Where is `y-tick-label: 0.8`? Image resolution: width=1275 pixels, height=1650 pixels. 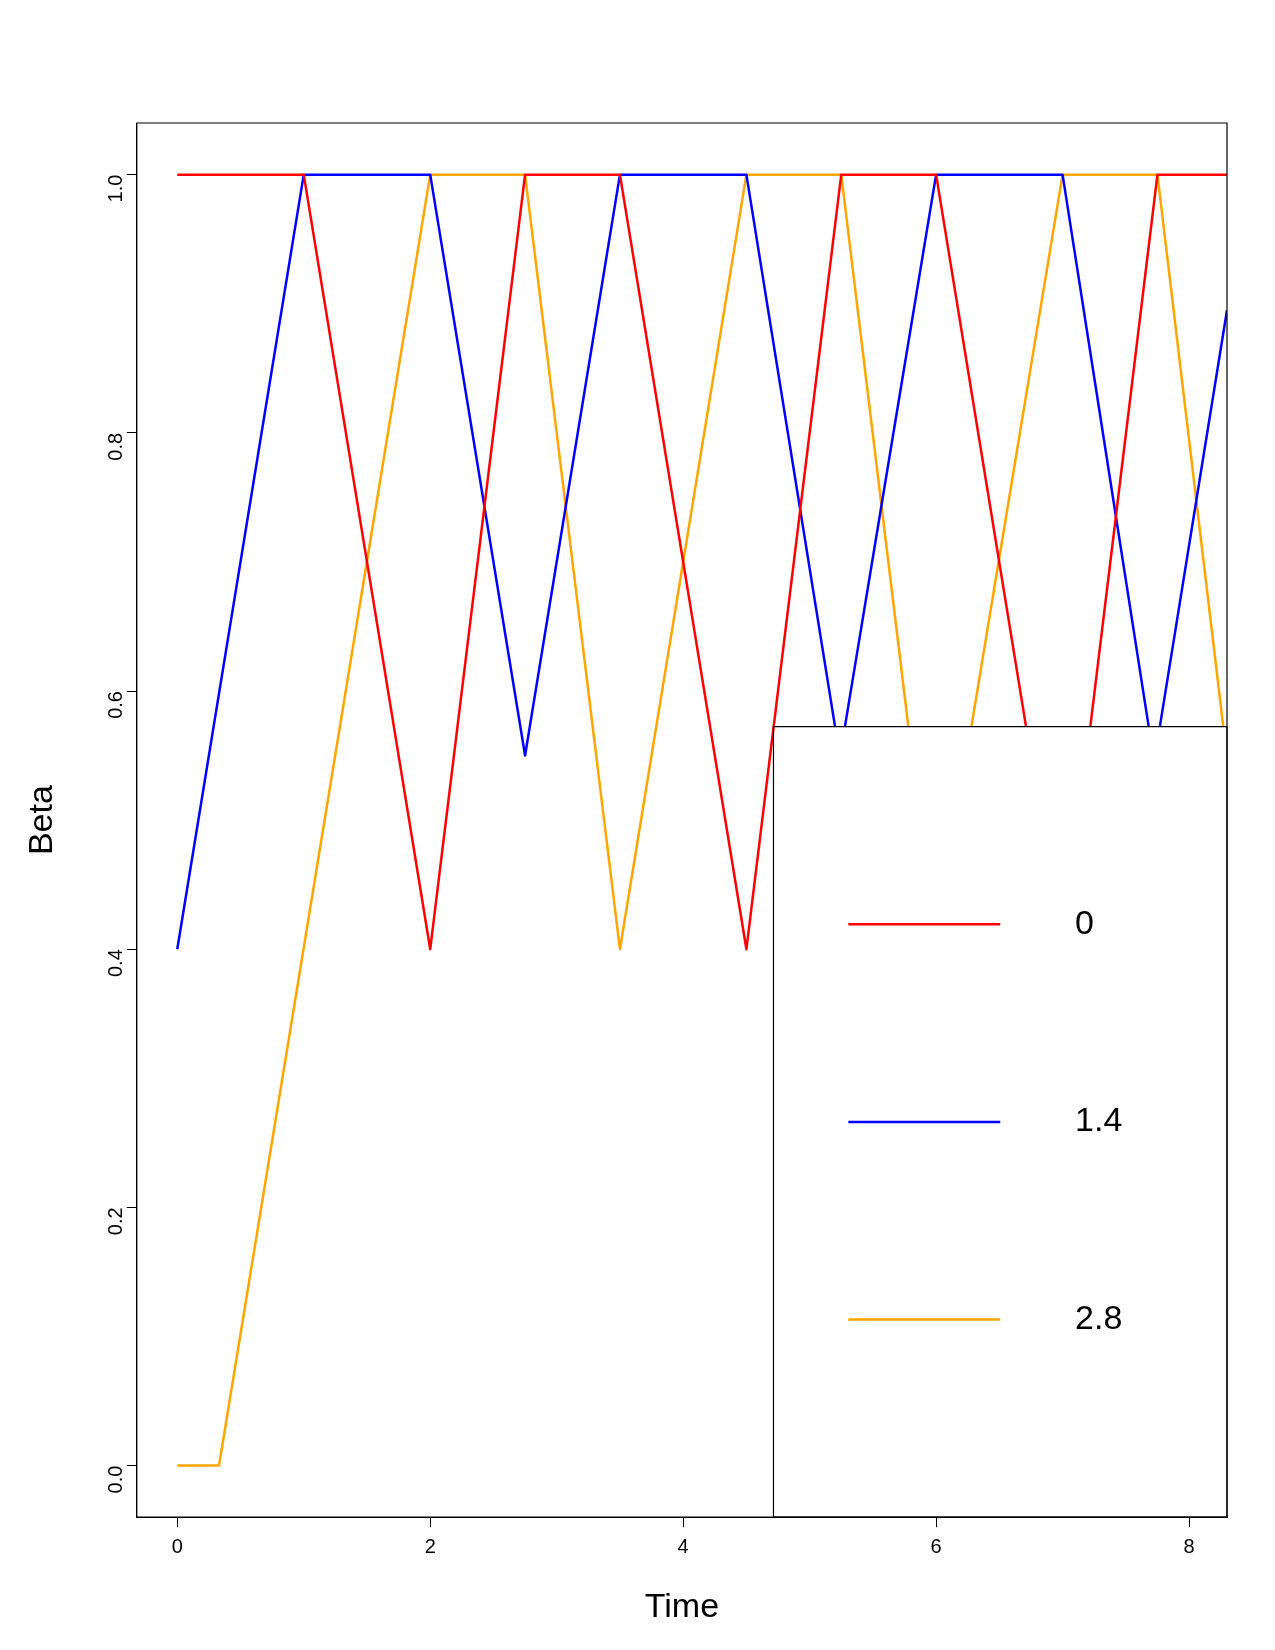 y-tick-label: 0.8 is located at coordinates (115, 446).